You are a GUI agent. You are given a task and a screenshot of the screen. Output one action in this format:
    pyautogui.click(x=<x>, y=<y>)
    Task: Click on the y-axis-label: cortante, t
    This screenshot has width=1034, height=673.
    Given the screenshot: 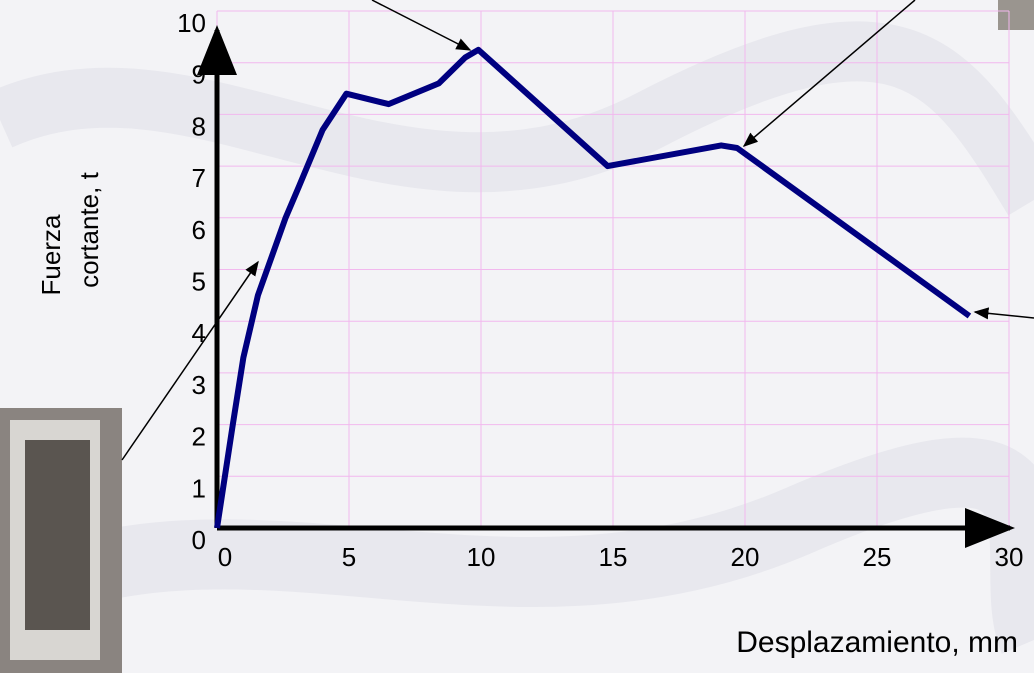 What is the action you would take?
    pyautogui.click(x=89, y=229)
    